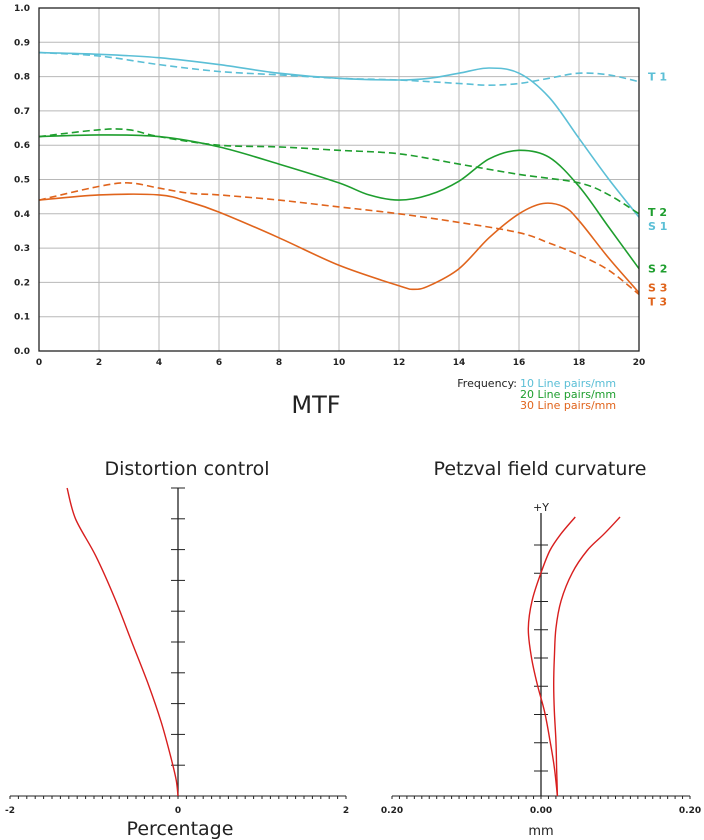  Describe the element at coordinates (639, 363) in the screenshot. I see `mtf-x-tick-label: 20` at that location.